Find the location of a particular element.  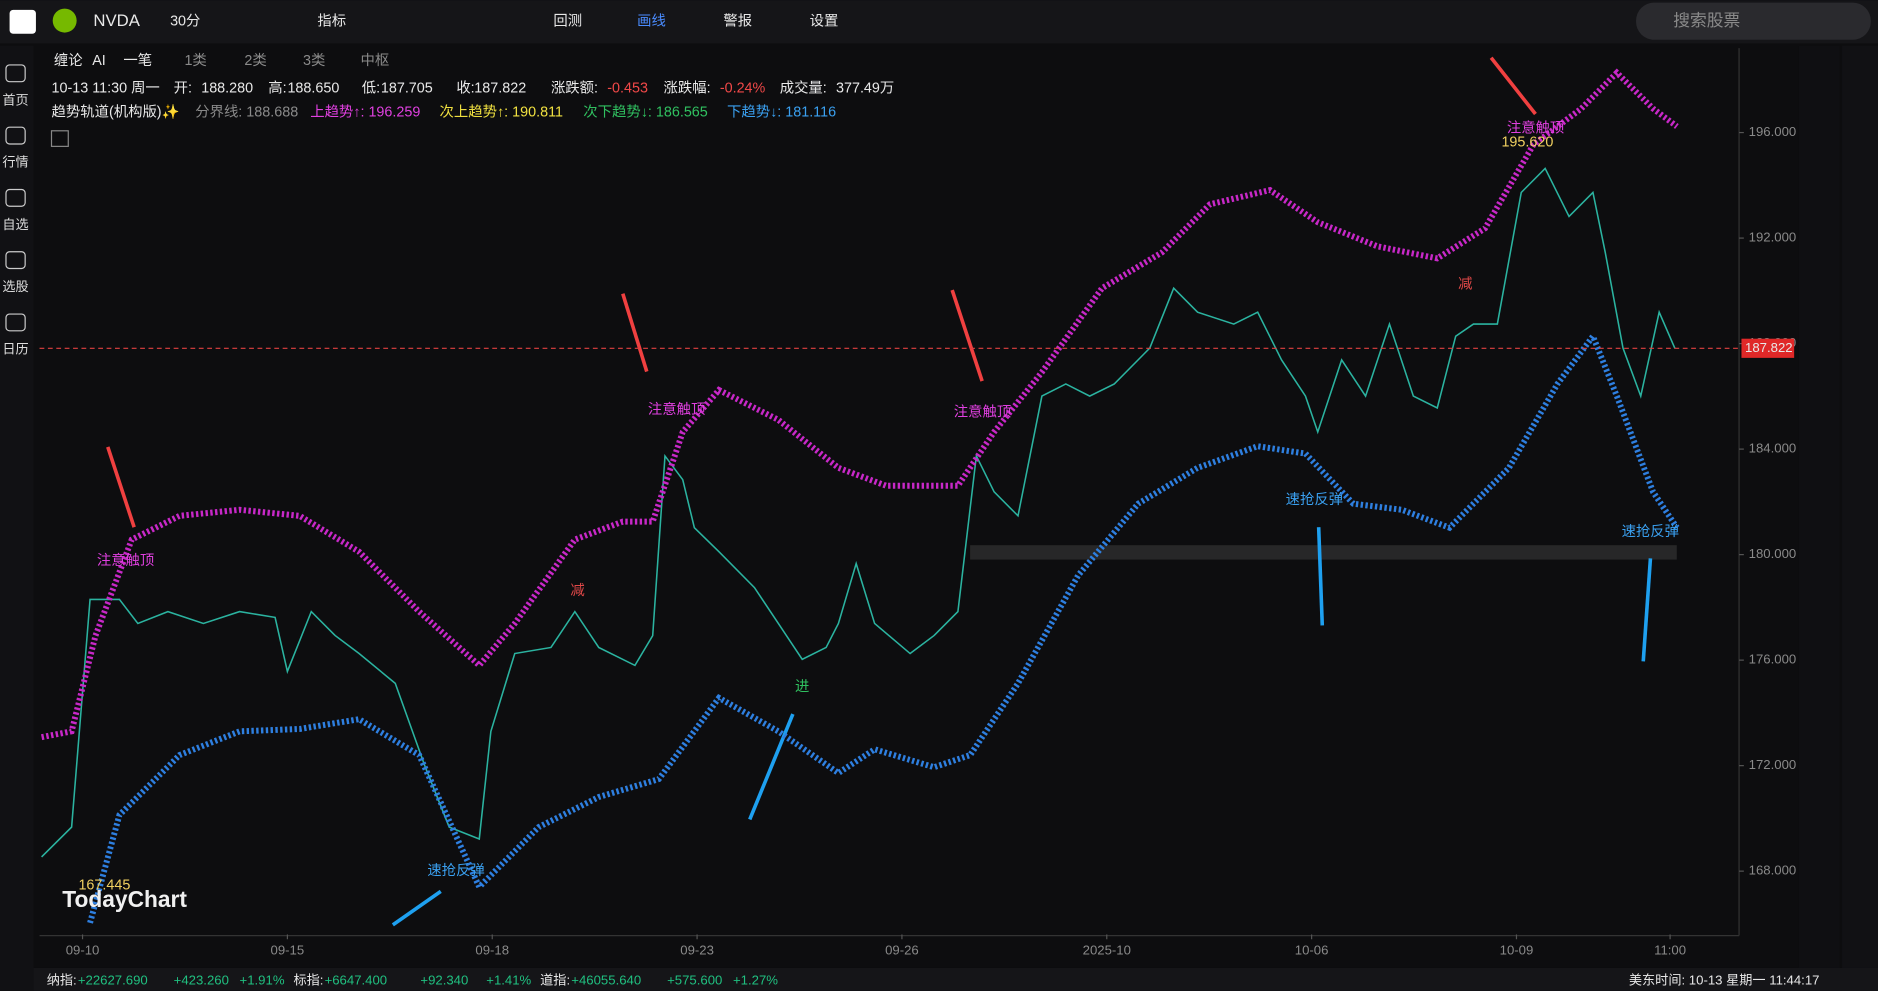

status-time: 美东时间: 10-13 星期一 11:44:17 is located at coordinates (1724, 980).